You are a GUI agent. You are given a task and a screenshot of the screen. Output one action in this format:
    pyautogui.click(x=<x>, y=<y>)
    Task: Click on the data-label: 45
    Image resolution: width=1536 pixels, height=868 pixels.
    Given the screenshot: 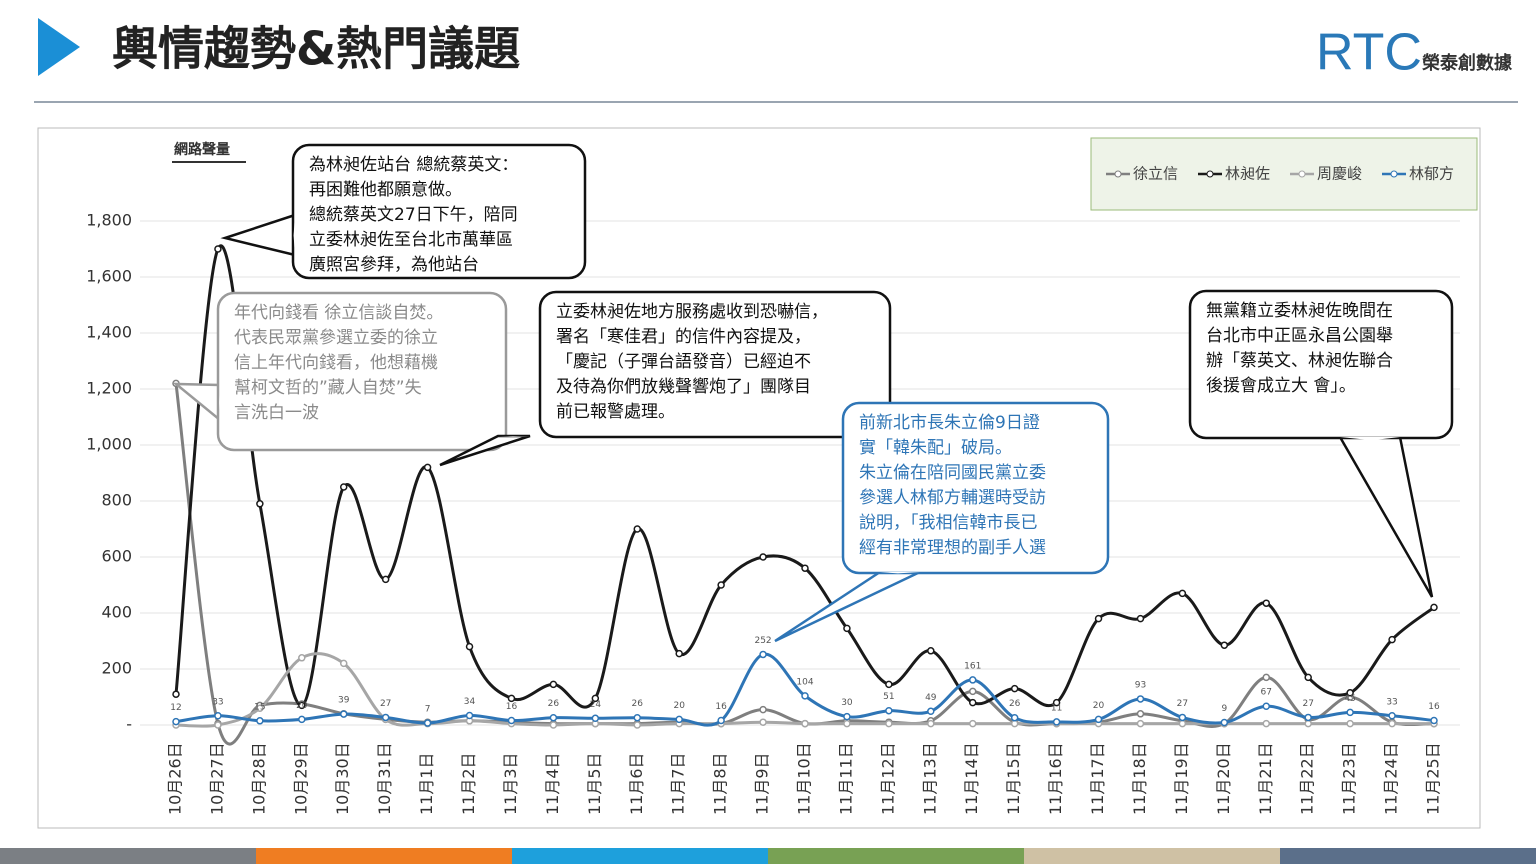 What is the action you would take?
    pyautogui.click(x=1349, y=699)
    